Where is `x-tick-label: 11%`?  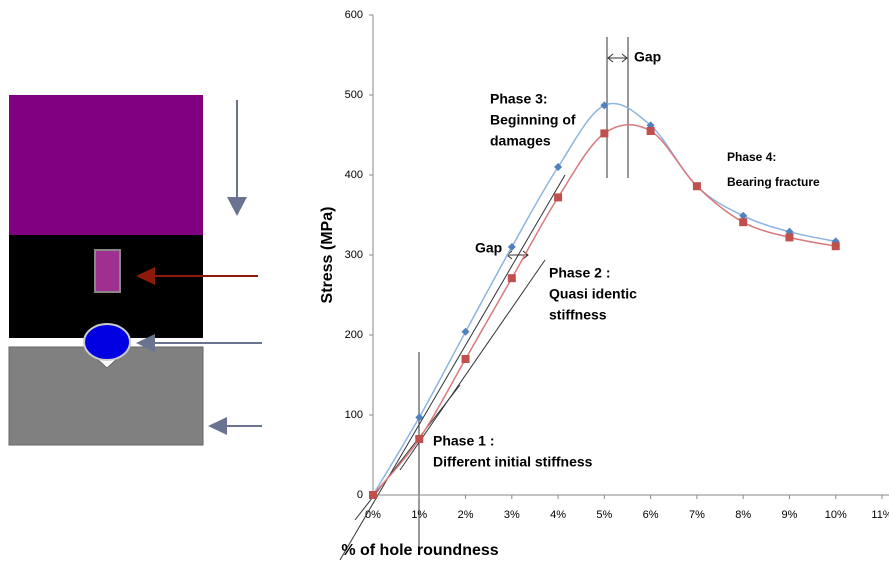
x-tick-label: 11% is located at coordinates (880, 515).